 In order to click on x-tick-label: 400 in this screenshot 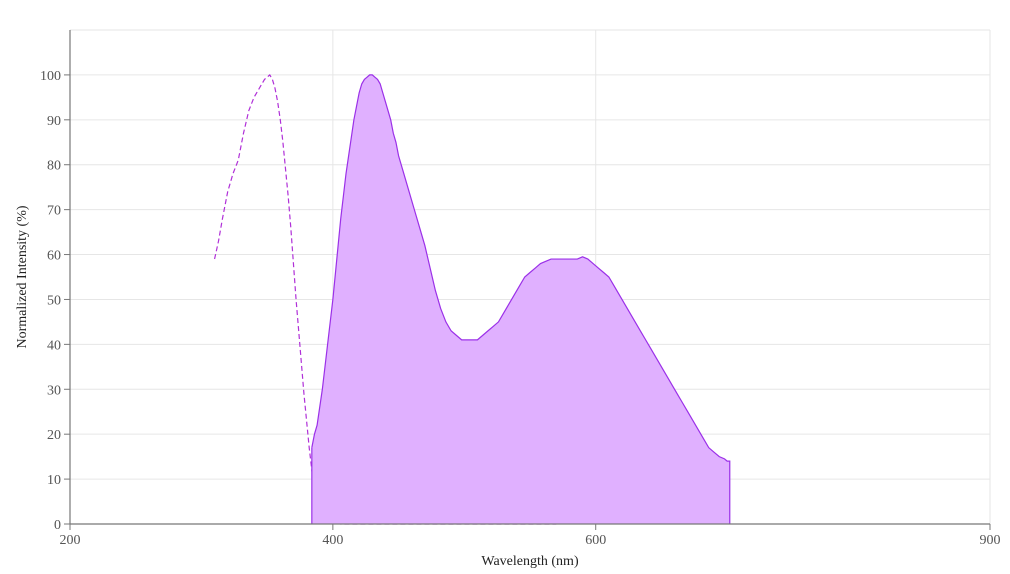, I will do `click(332, 540)`.